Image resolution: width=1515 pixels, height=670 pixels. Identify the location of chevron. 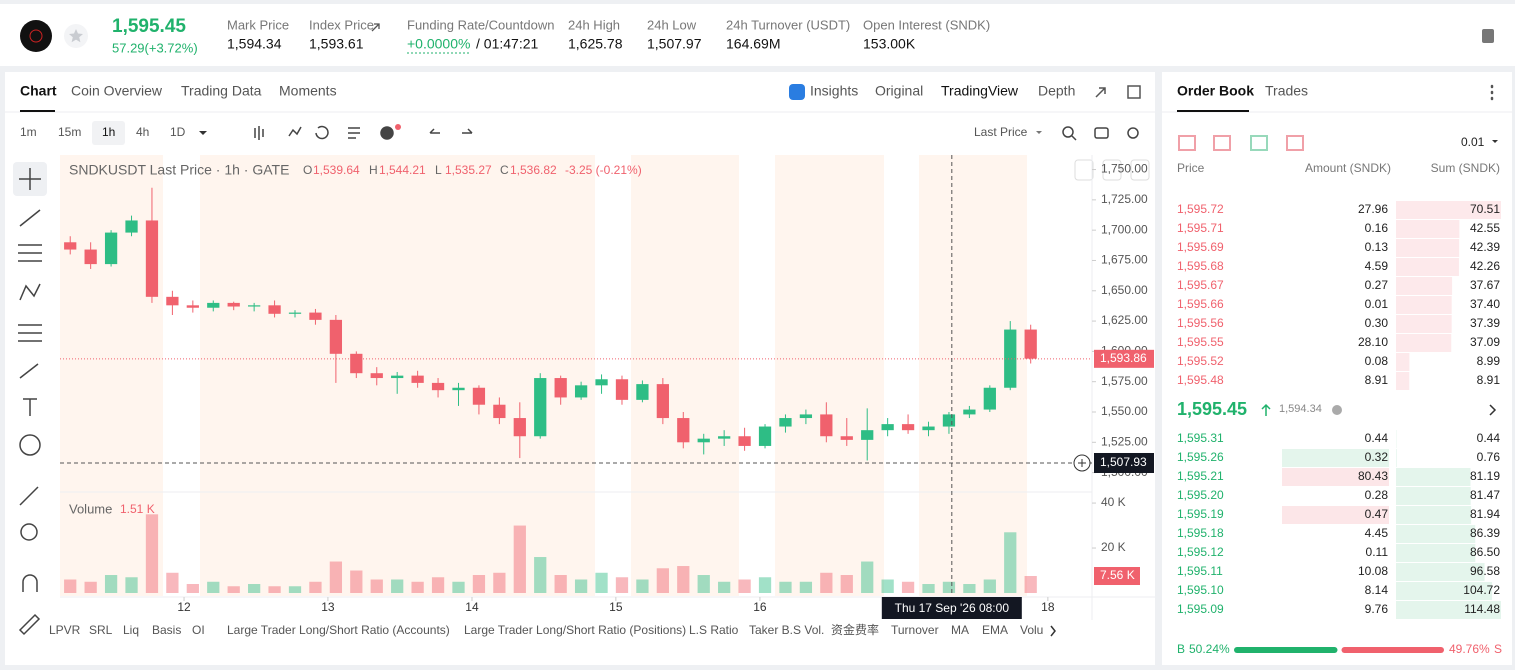
(1493, 410).